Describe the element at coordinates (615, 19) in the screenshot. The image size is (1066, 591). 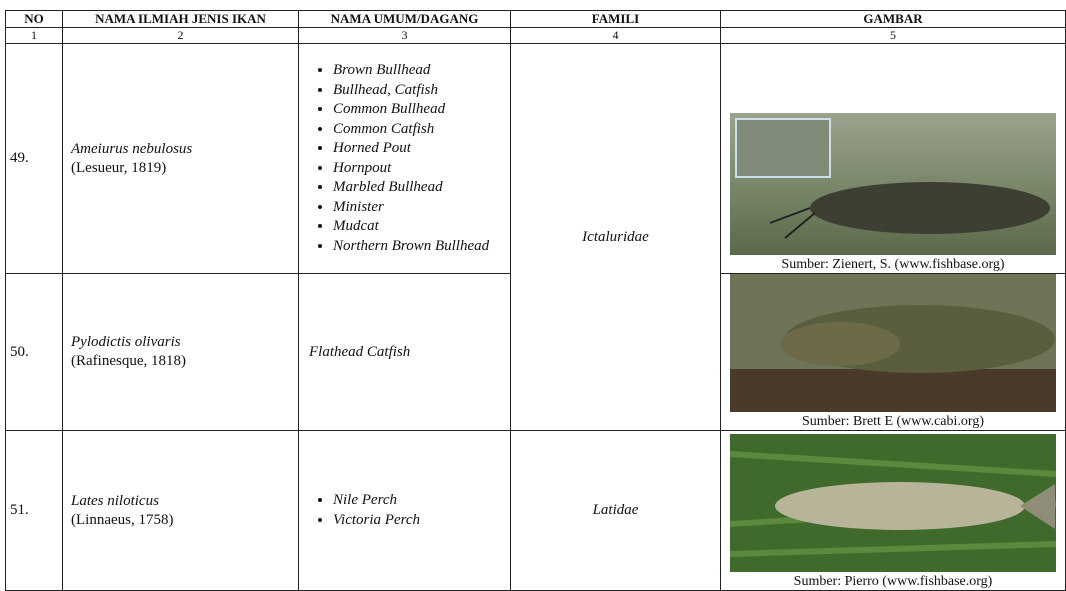
I see `header: FAMILI` at that location.